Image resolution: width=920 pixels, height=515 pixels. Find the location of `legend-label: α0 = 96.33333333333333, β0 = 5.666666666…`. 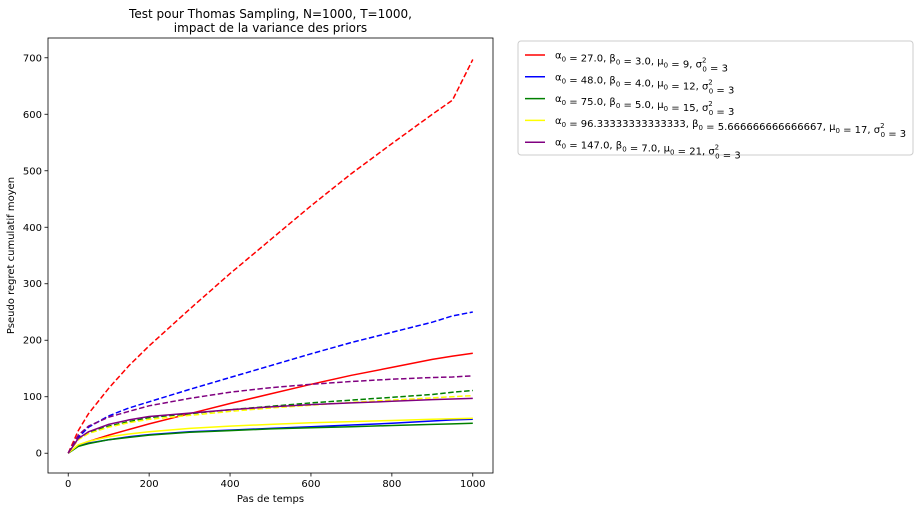

legend-label: α0 = 96.33333333333333, β0 = 5.666666666… is located at coordinates (730, 128).